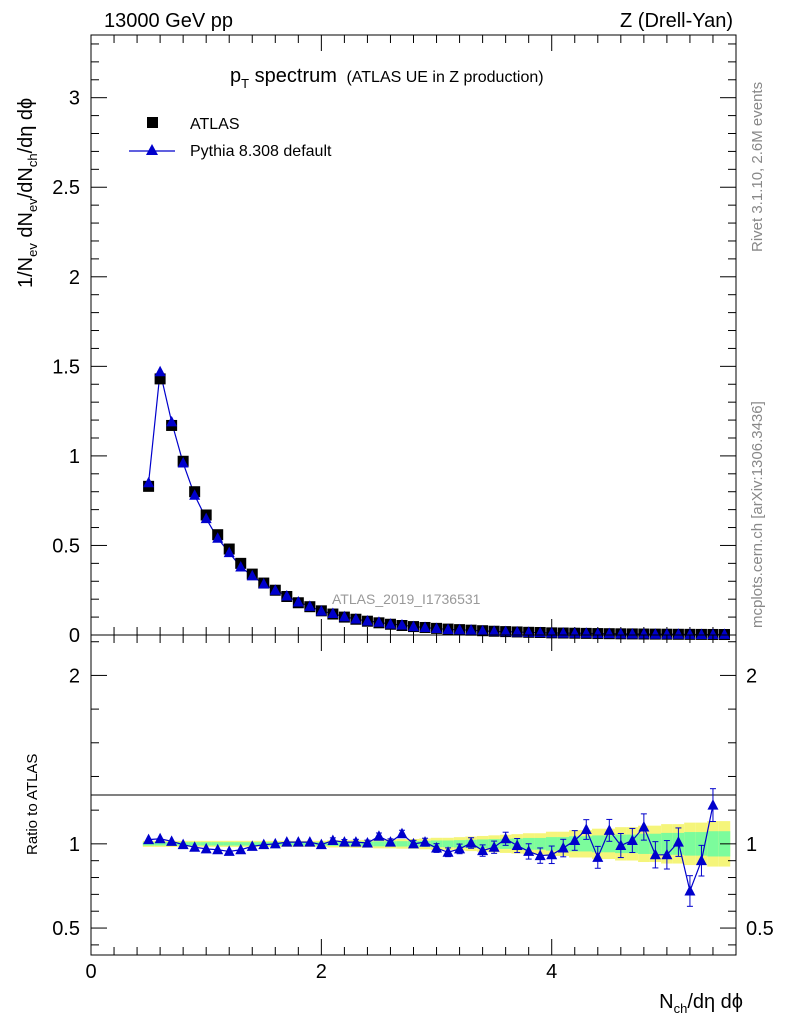  What do you see at coordinates (74, 278) in the screenshot?
I see `main-y-tick-label: 2` at bounding box center [74, 278].